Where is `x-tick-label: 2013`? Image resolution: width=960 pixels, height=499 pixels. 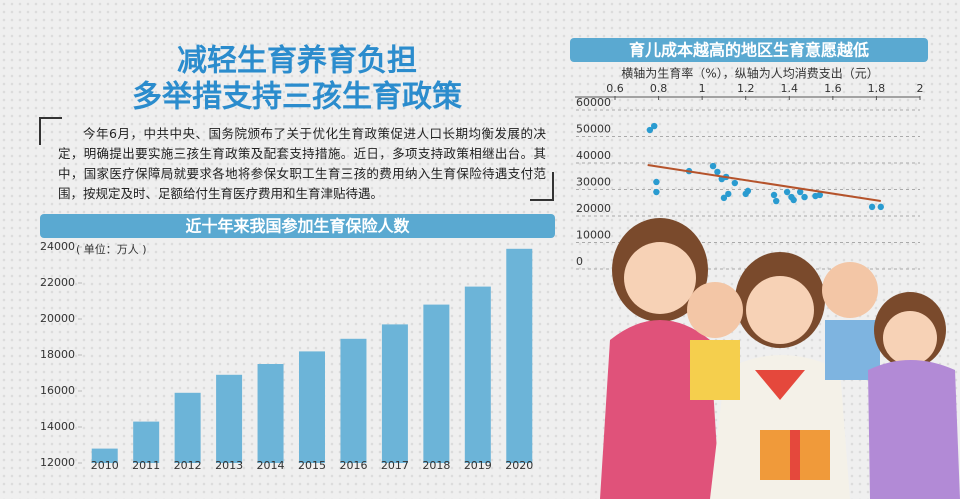 x-tick-label: 2013 is located at coordinates (229, 465).